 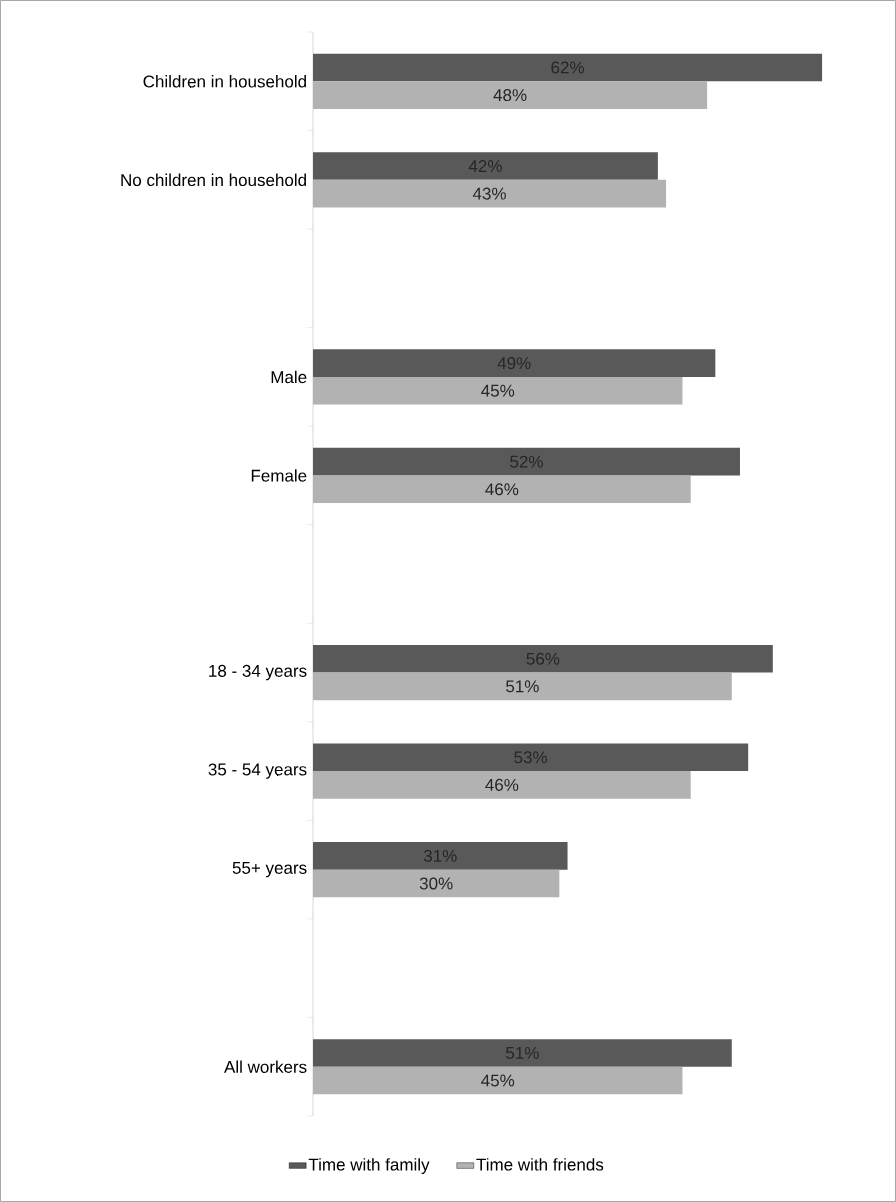 What do you see at coordinates (279, 475) in the screenshot?
I see `y-tick-label: Female` at bounding box center [279, 475].